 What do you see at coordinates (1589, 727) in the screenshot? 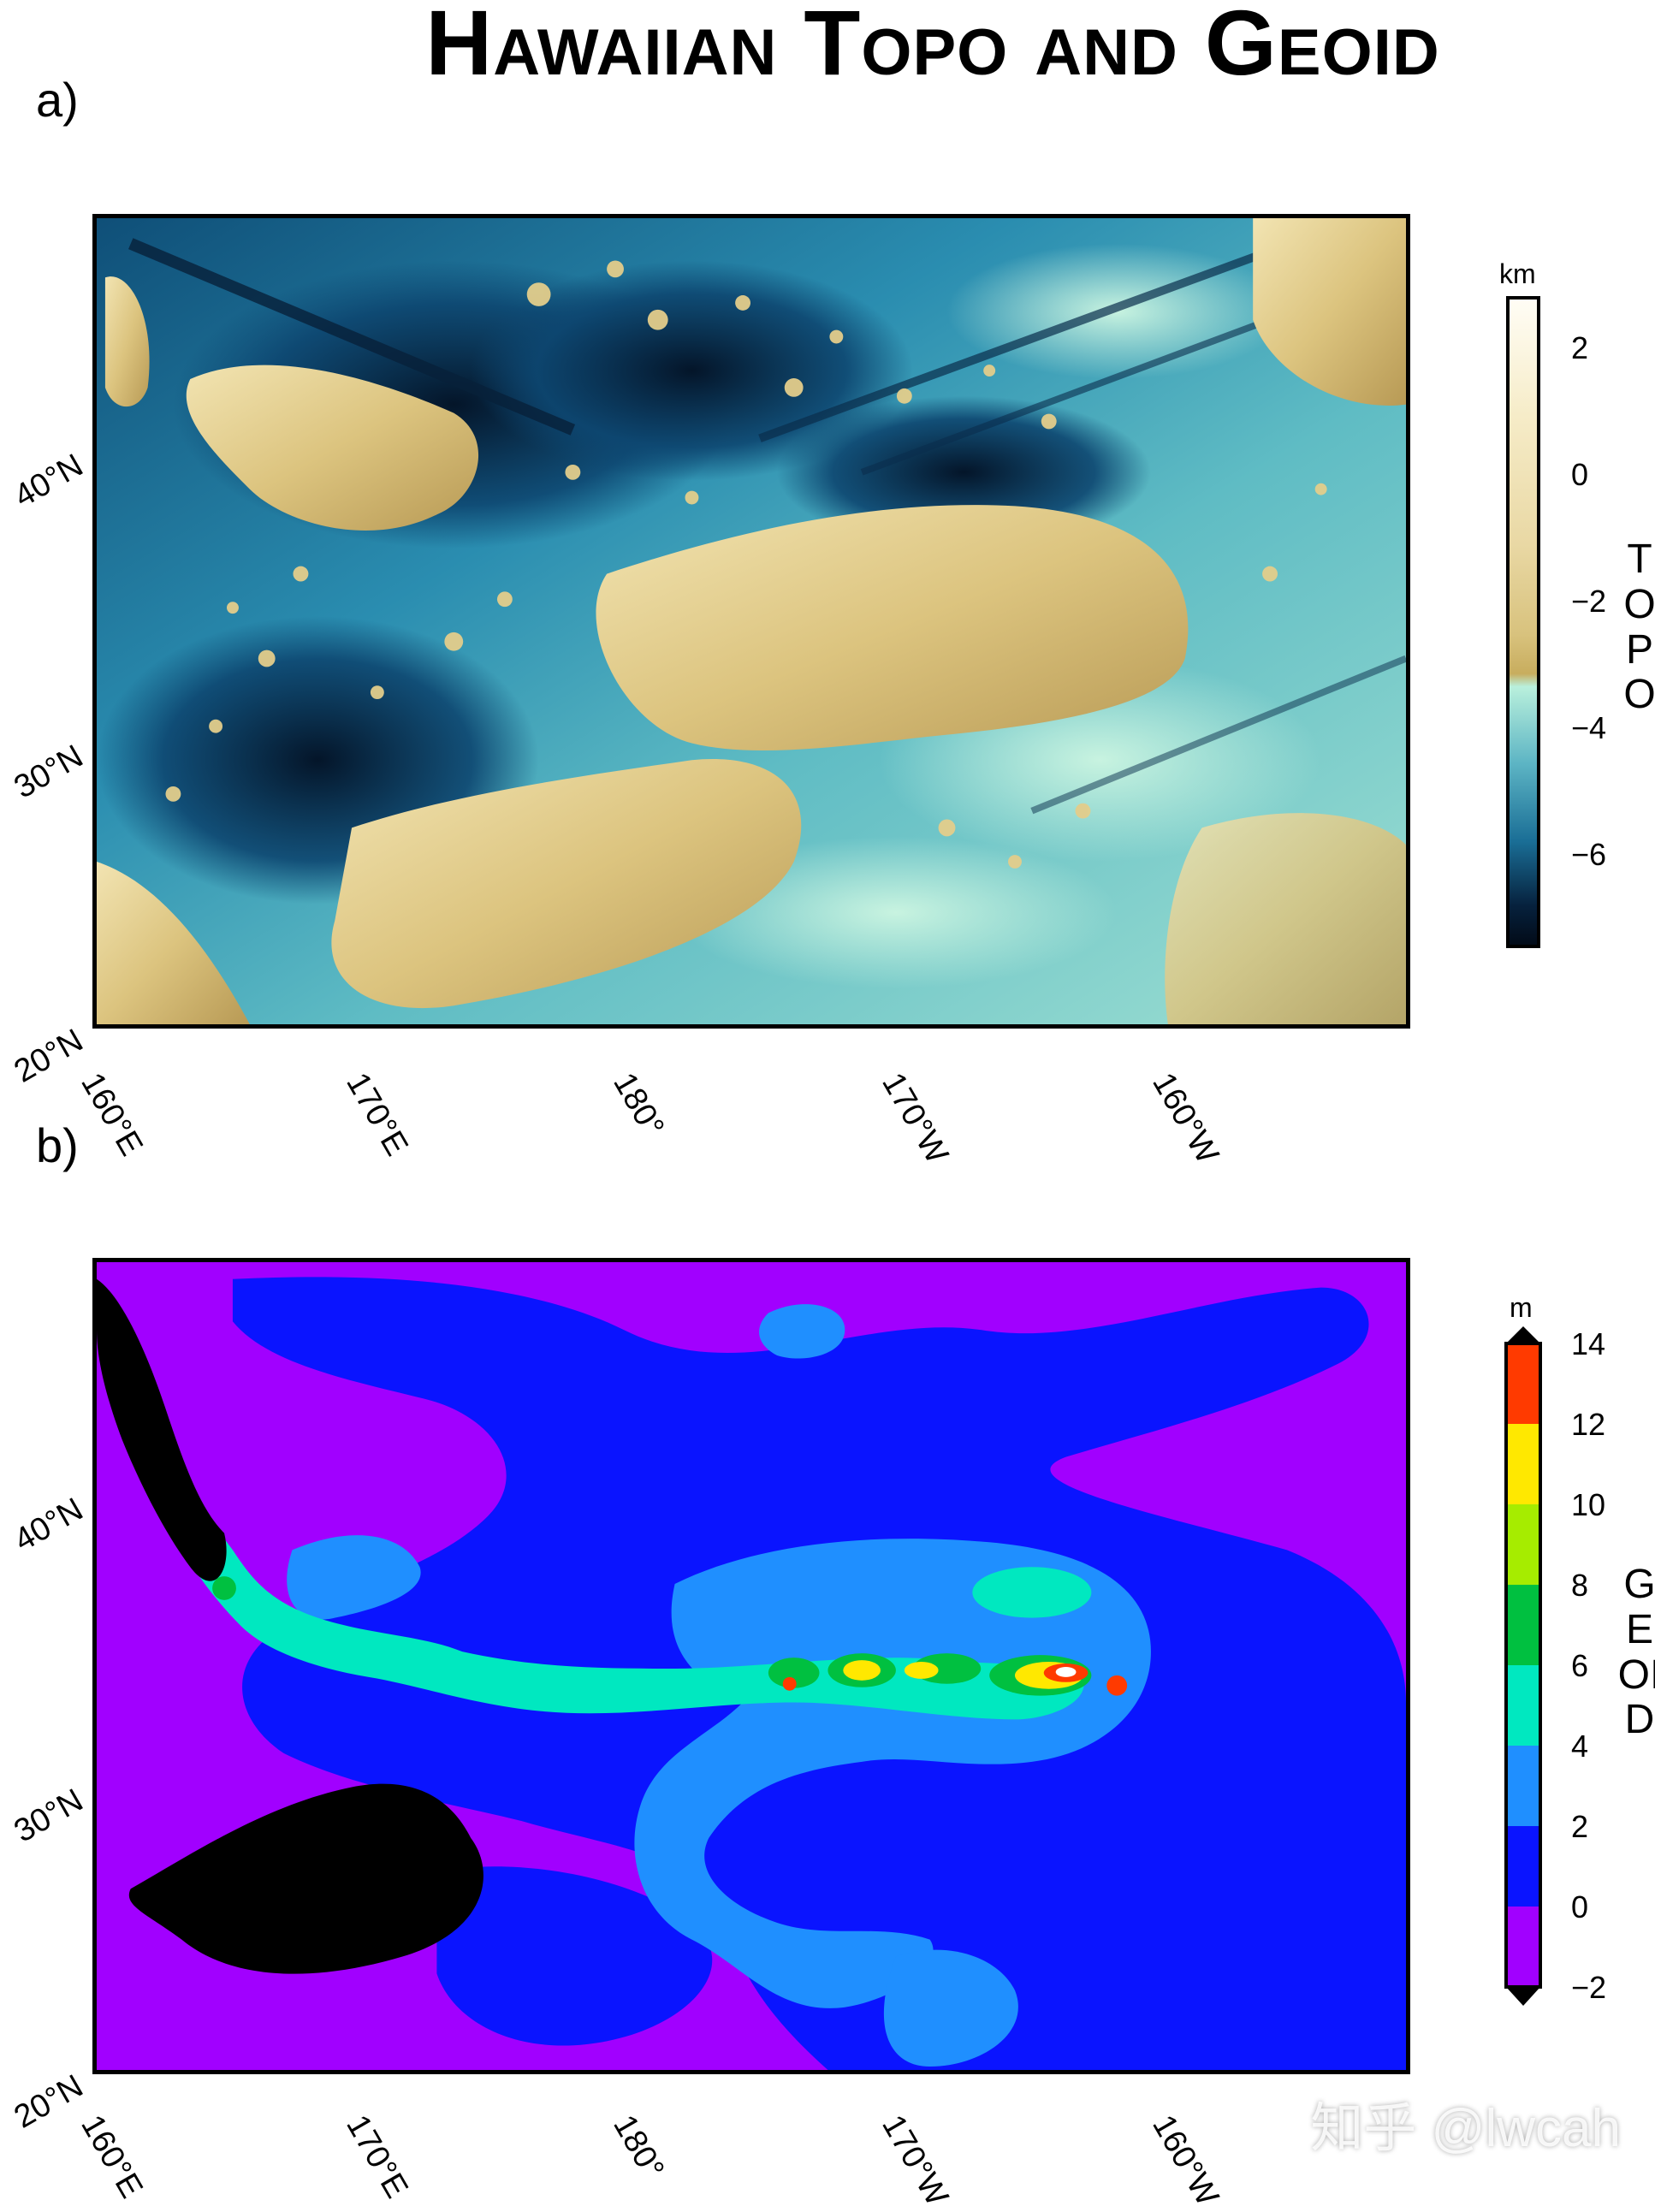
I see `topo-colorbar-tick-m4: −4` at bounding box center [1589, 727].